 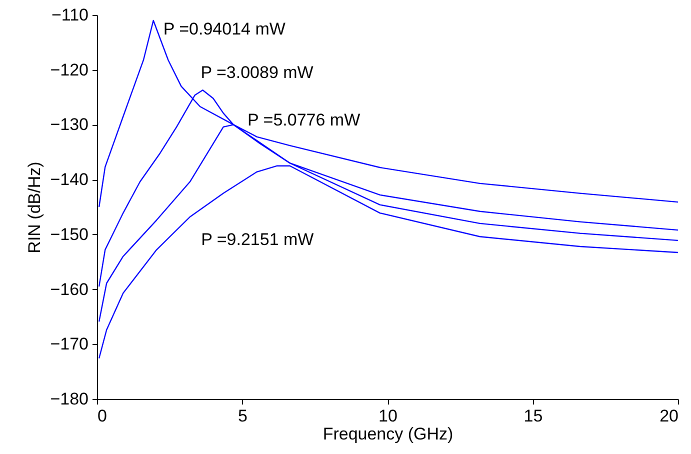 I want to click on y-tick-label: −140, so click(x=69, y=180).